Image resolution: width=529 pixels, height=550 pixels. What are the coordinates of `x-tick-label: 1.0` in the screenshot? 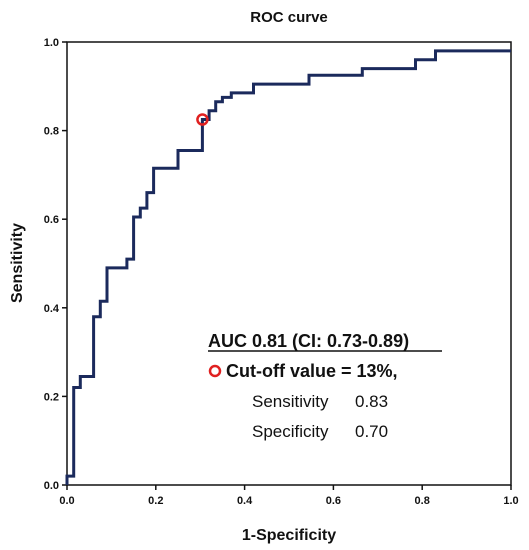 It's located at (510, 501).